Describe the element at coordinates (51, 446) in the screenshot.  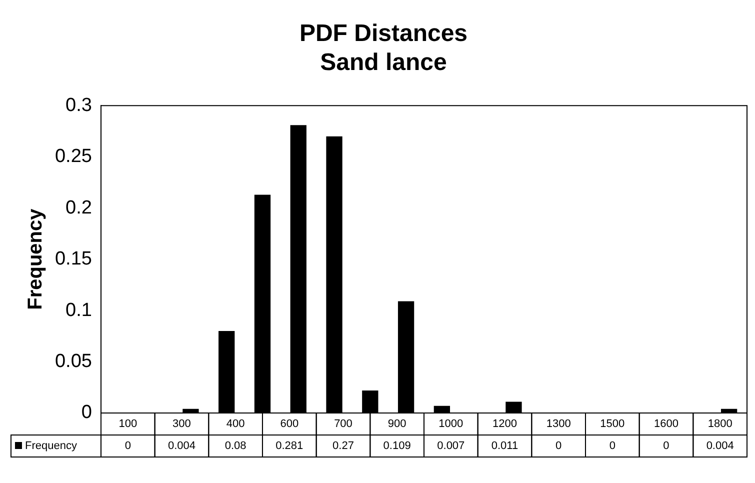
I see `legend-label: Frequency` at that location.